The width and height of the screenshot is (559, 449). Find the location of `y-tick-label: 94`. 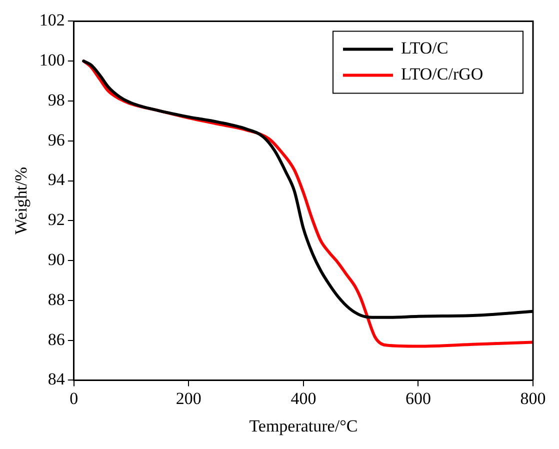

y-tick-label: 94 is located at coordinates (57, 180).